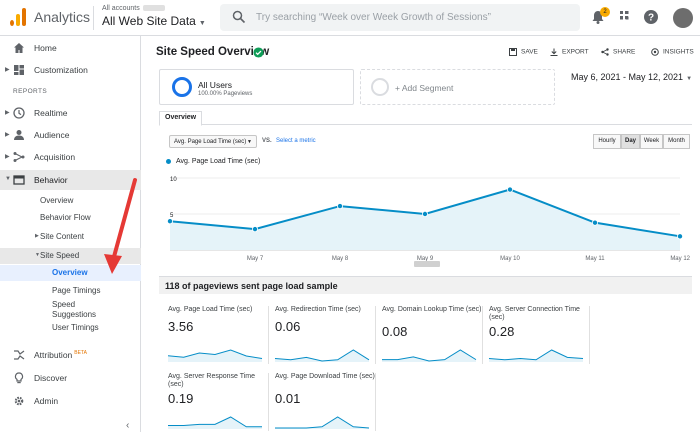  What do you see at coordinates (181, 326) in the screenshot?
I see `metric-tile-value: 3.56` at bounding box center [181, 326].